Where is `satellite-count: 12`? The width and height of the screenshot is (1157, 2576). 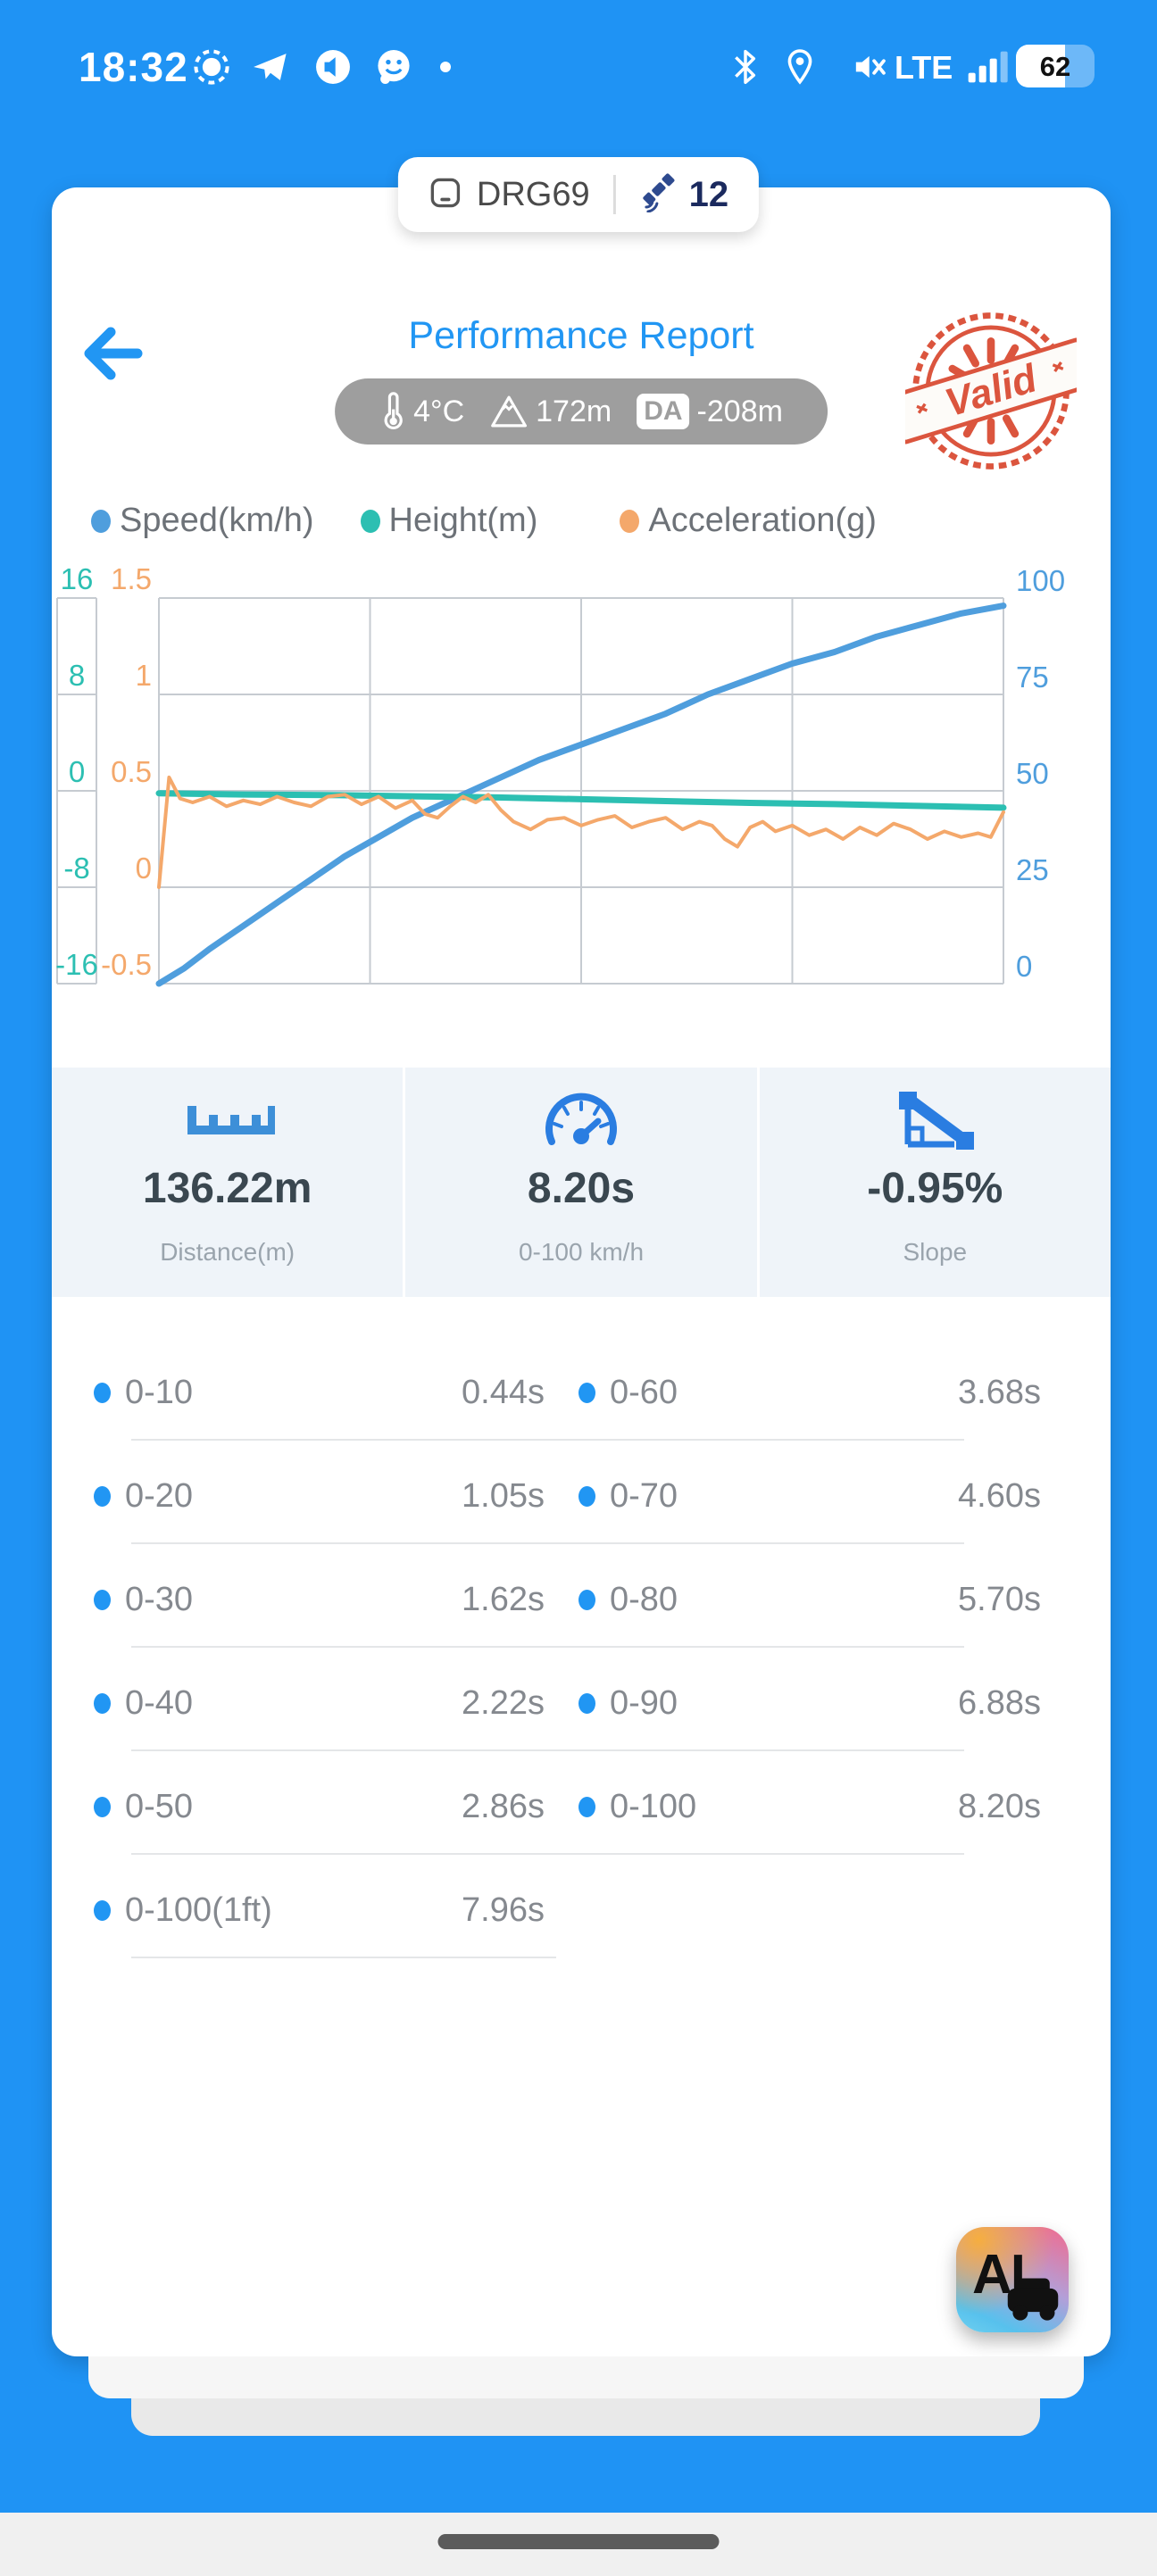
satellite-count: 12 is located at coordinates (708, 194).